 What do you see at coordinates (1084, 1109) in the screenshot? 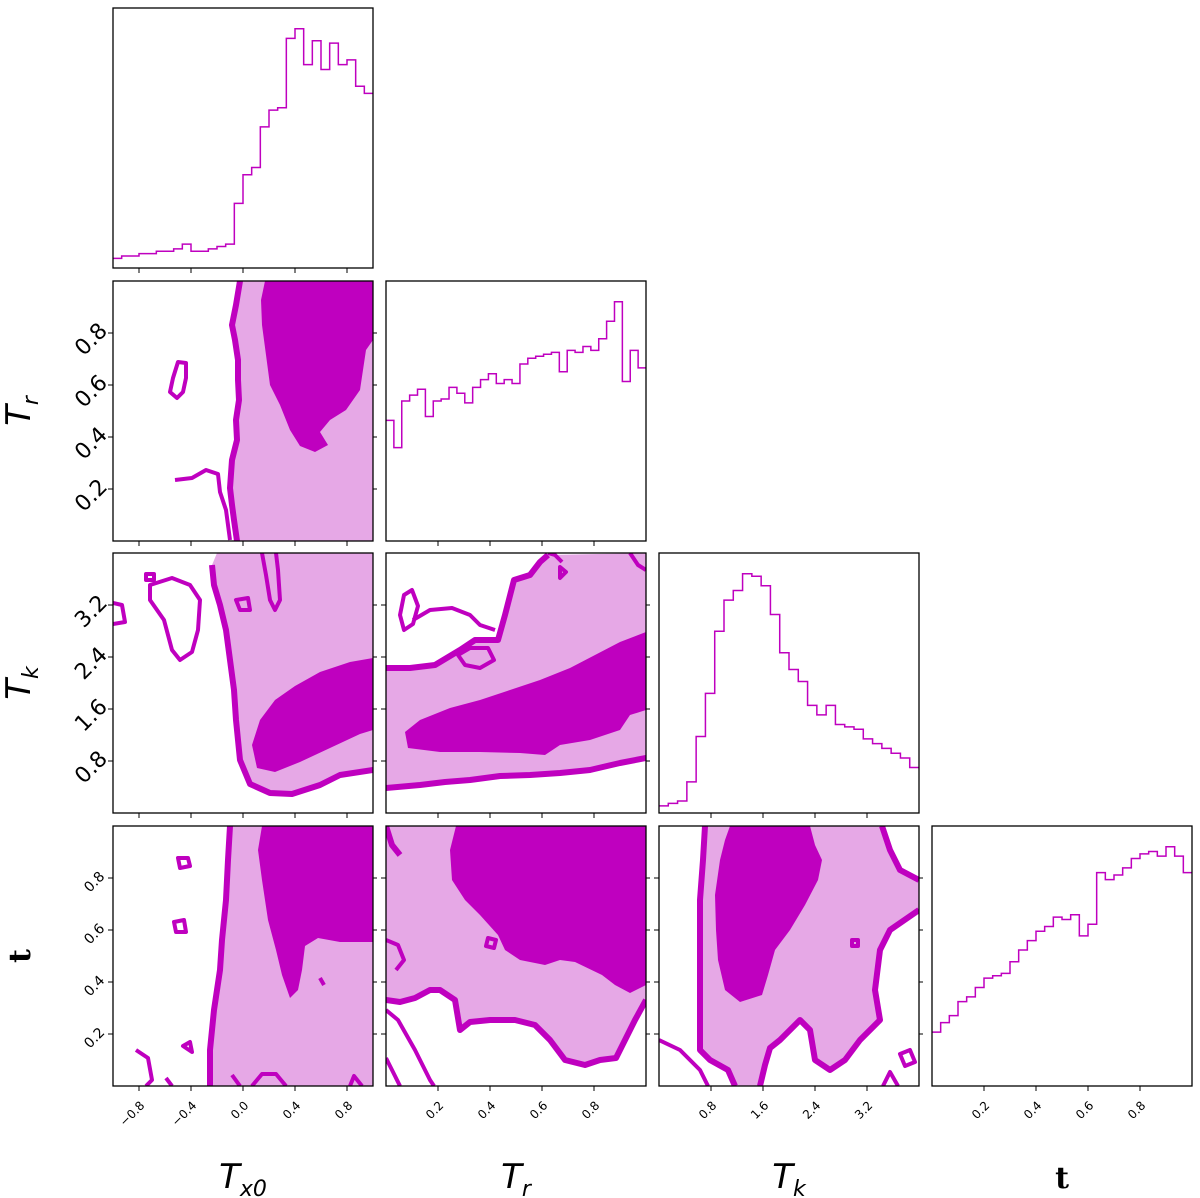
I see `x-tick-label-t: 0.6` at bounding box center [1084, 1109].